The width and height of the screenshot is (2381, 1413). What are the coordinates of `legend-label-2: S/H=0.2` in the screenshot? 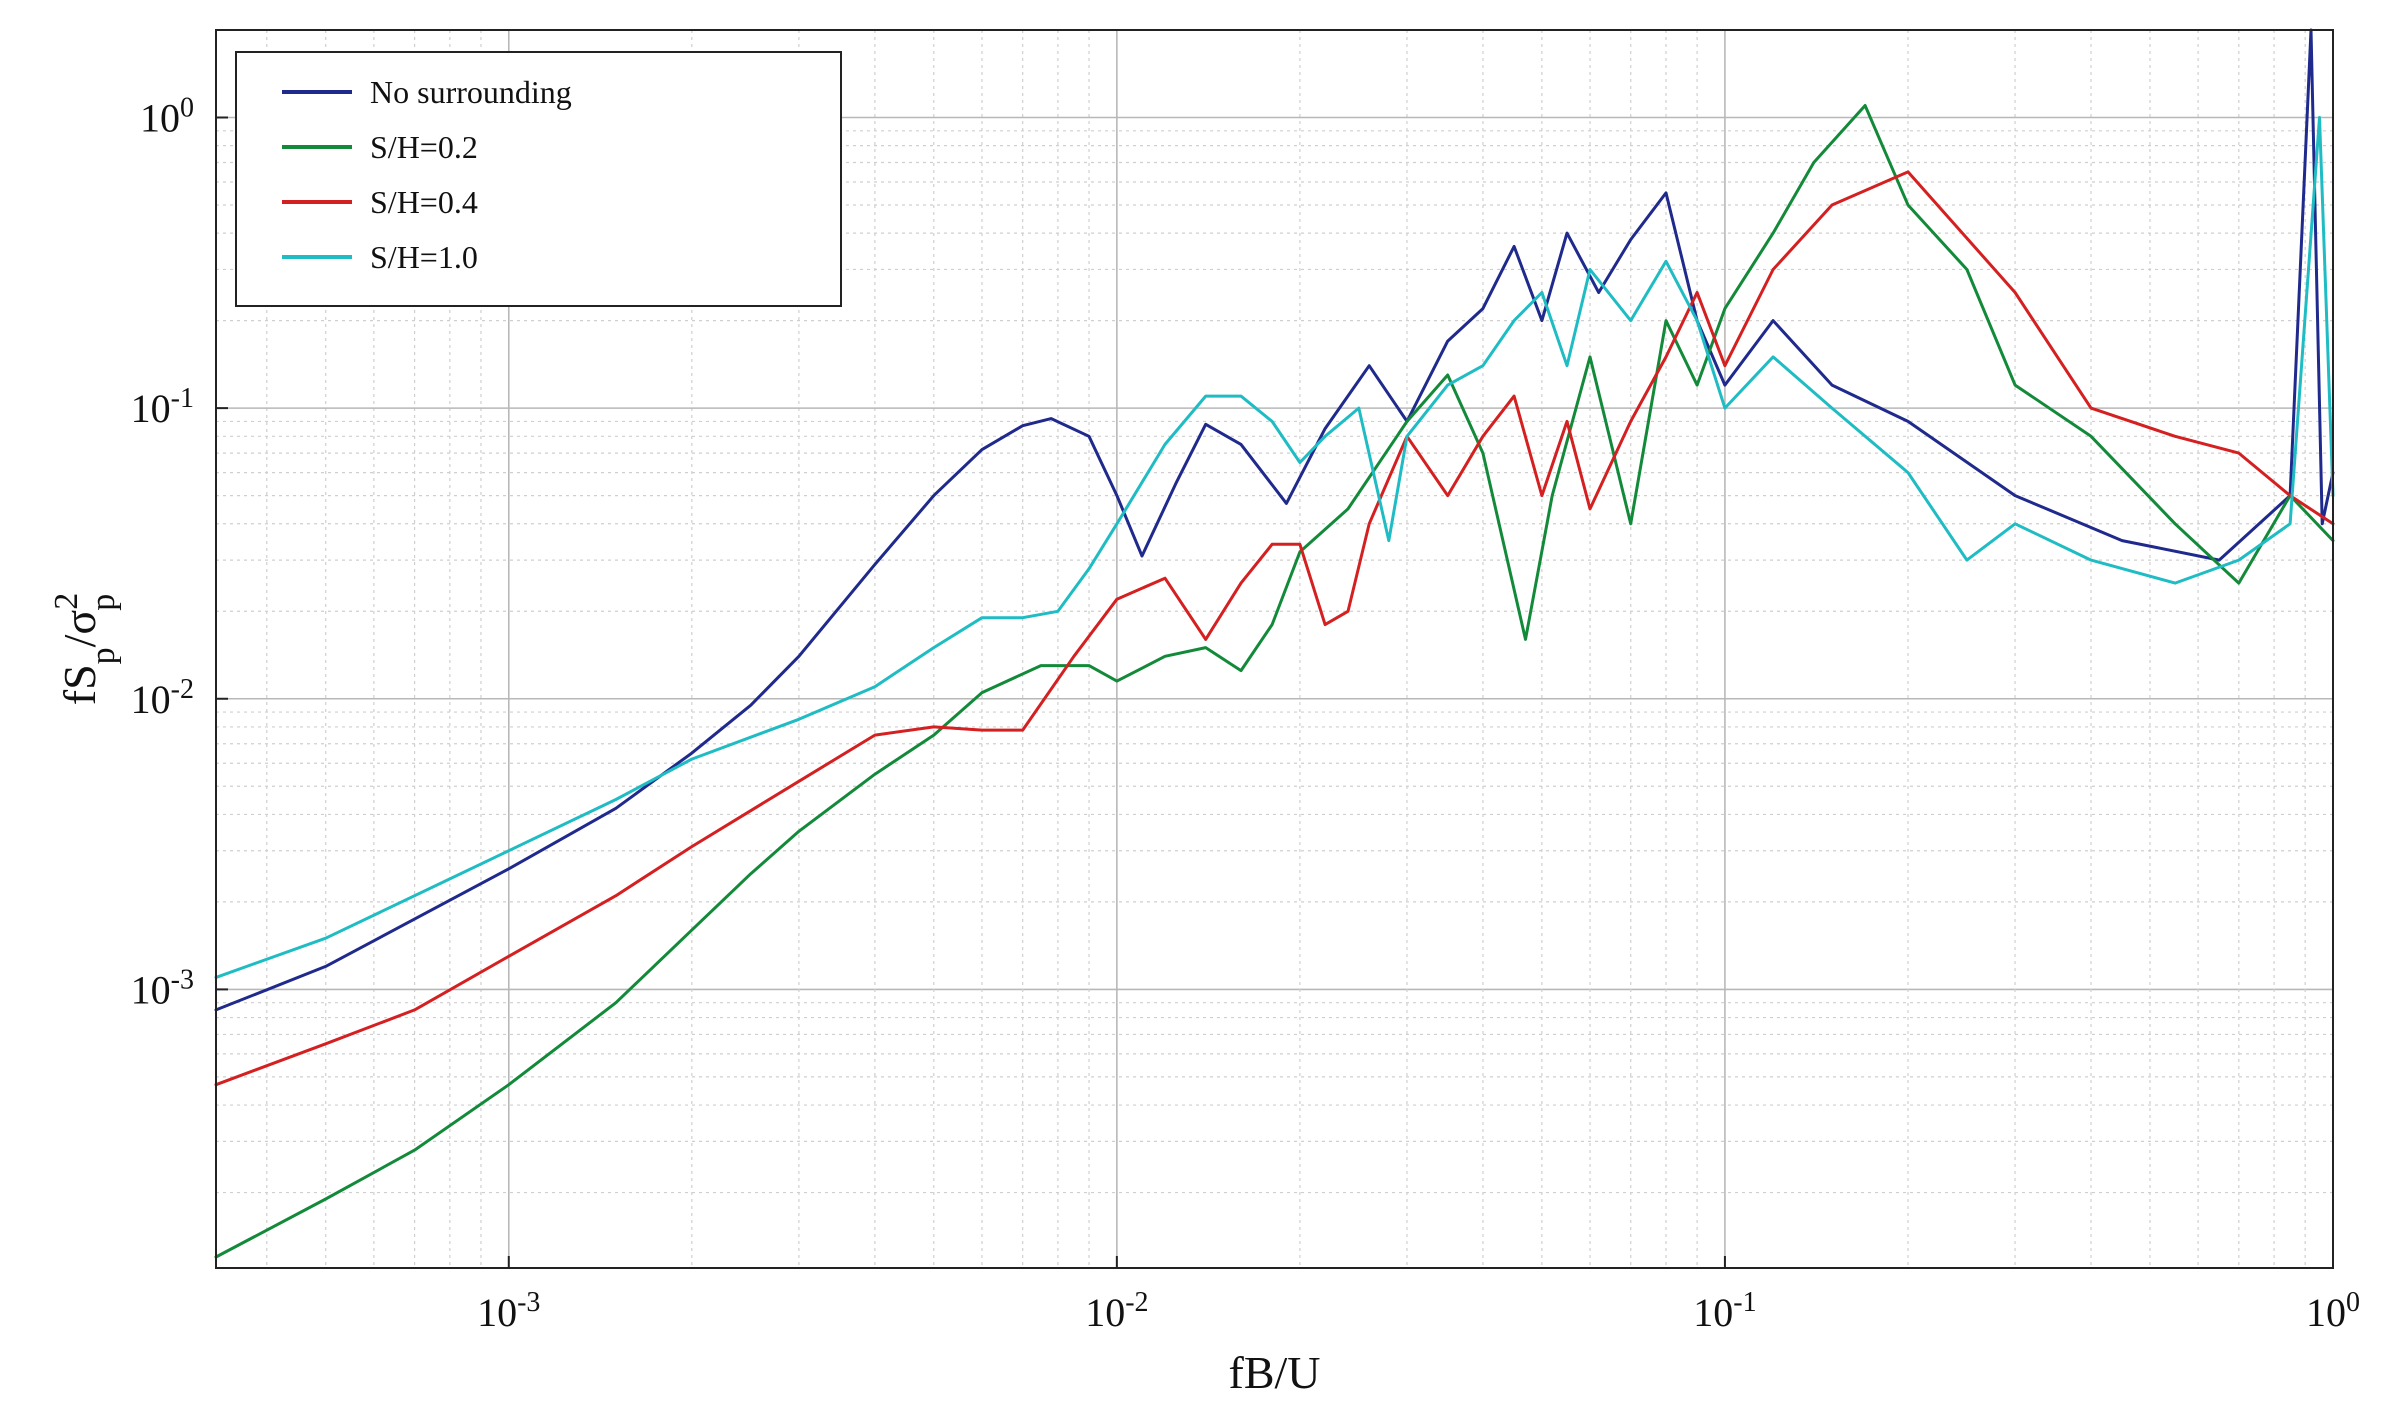 It's located at (424, 147).